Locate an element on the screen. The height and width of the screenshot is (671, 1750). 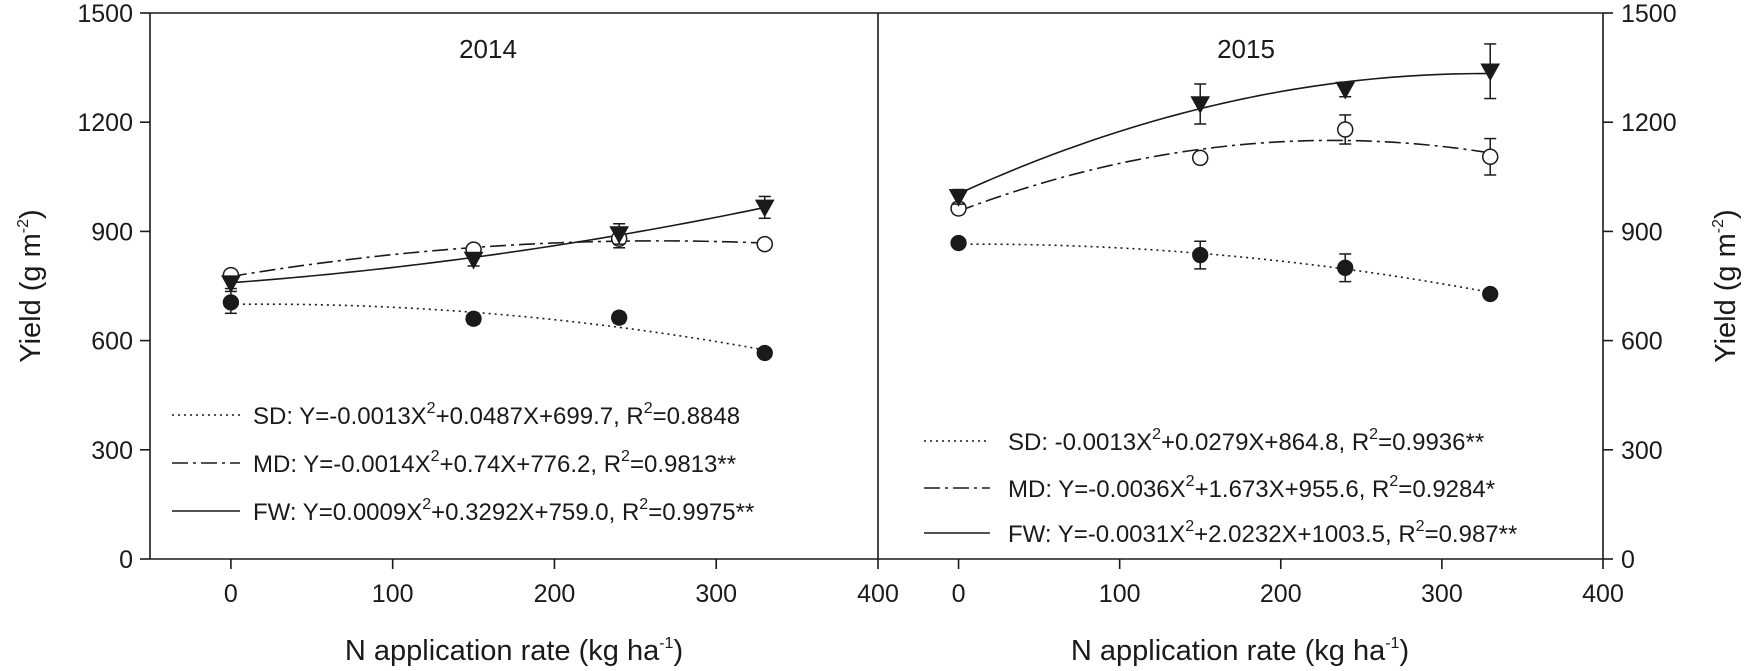
legend-entry-md: MD: Y=-0.0014X2+0.74X+776.2, R2=0.9813** is located at coordinates (454, 463).